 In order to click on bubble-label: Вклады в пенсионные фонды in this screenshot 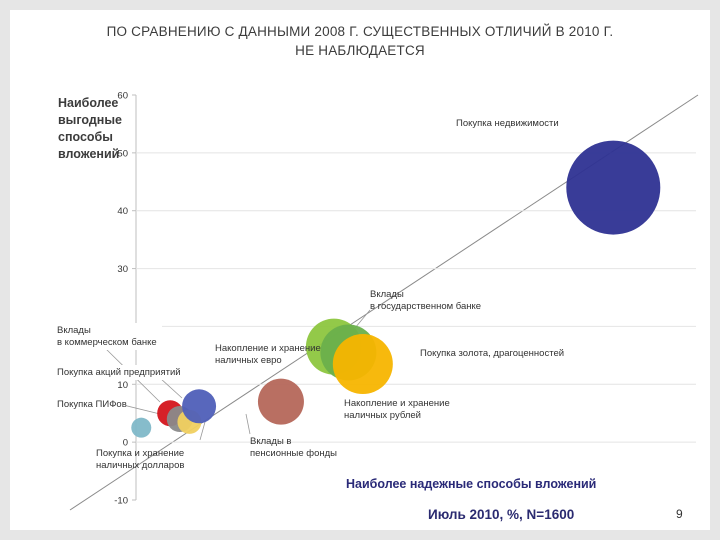, I will do `click(293, 447)`.